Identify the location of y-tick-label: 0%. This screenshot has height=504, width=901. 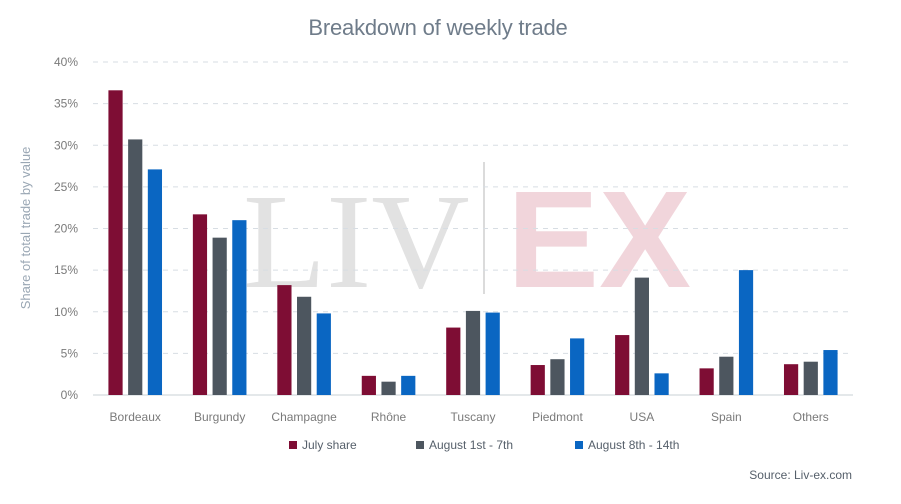
(70, 395).